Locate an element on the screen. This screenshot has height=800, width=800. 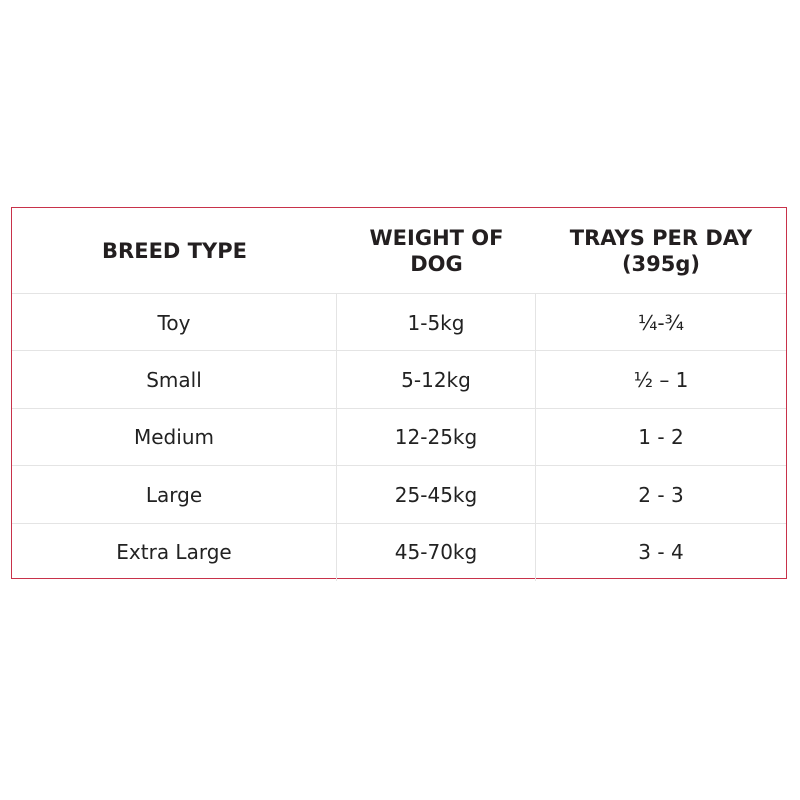
table-cell: Extra Large is located at coordinates (174, 552).